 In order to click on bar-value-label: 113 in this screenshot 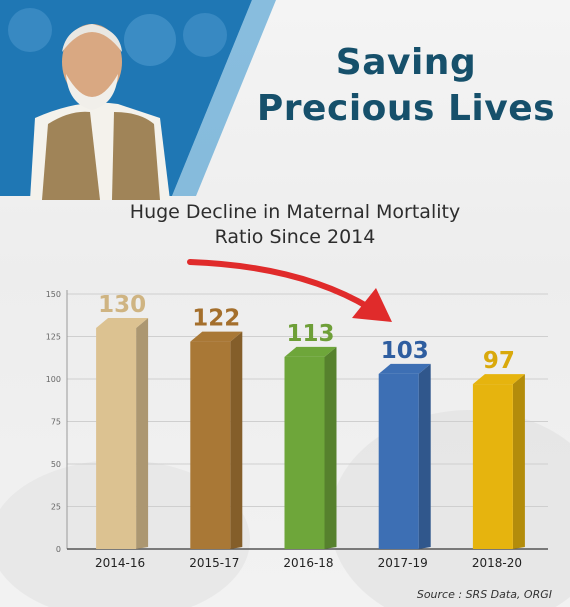, I will do `click(310, 334)`.